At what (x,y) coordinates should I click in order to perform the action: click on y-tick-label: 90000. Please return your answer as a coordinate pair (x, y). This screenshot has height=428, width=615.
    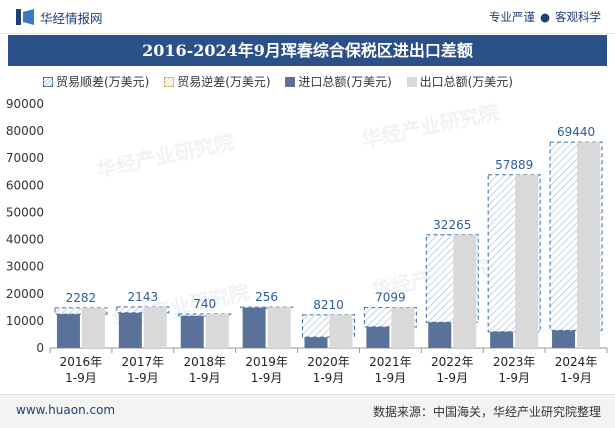
    Looking at the image, I should click on (25, 104).